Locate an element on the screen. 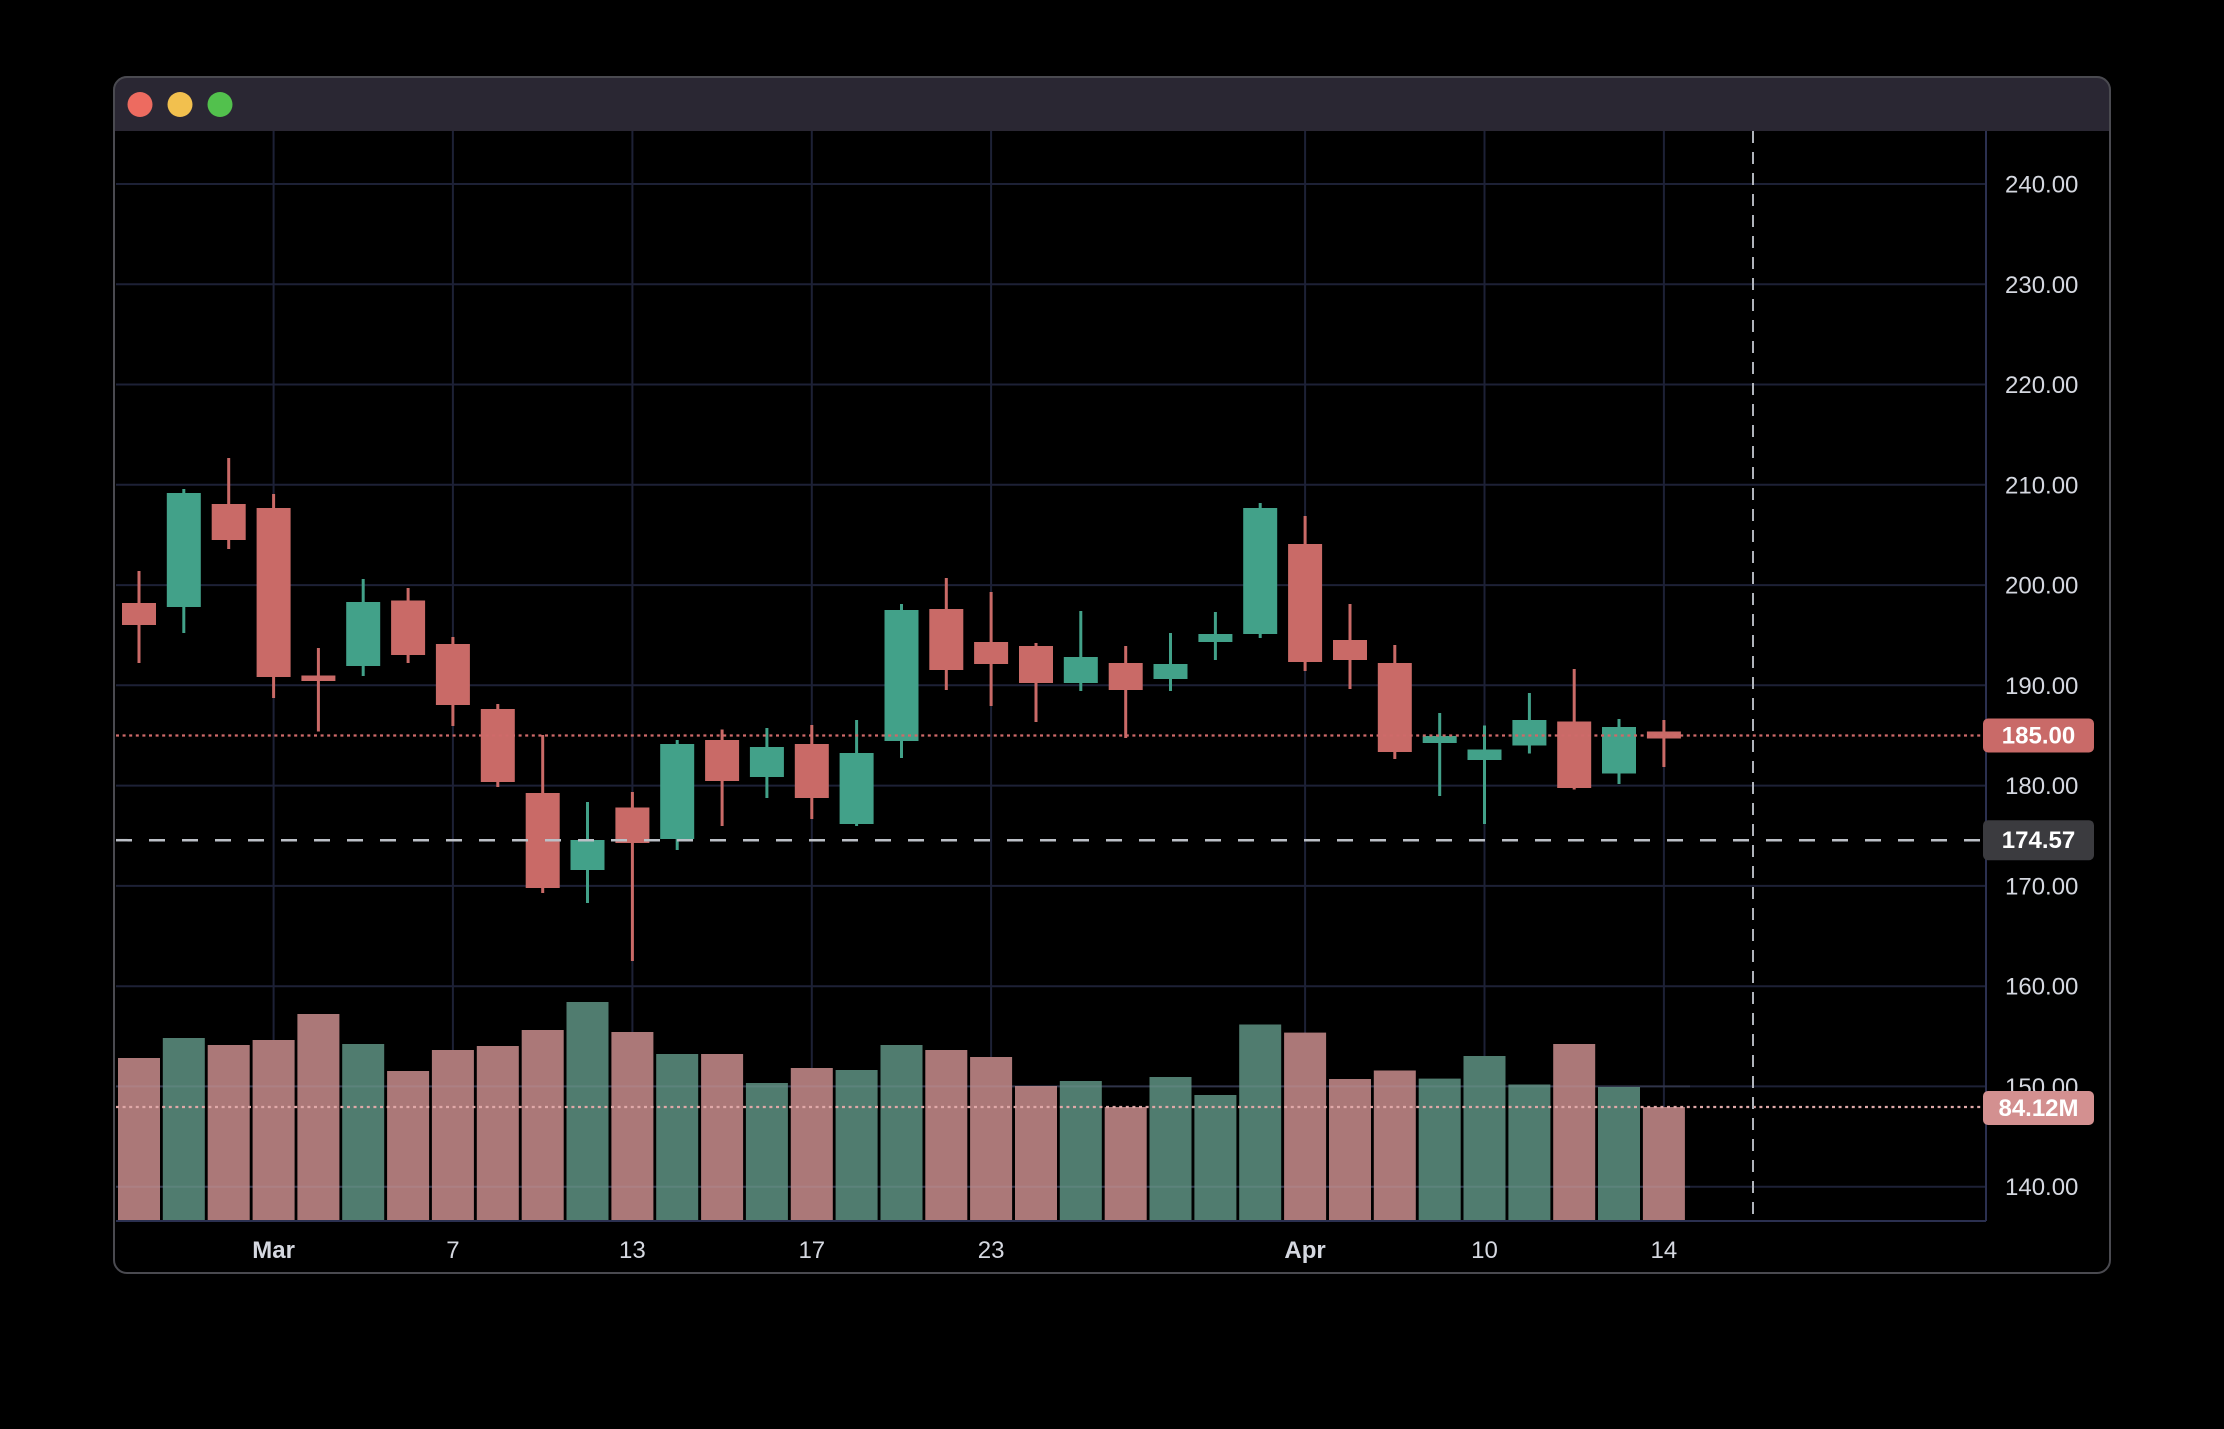 This screenshot has width=2224, height=1429. svg-text: 13 is located at coordinates (632, 1250).